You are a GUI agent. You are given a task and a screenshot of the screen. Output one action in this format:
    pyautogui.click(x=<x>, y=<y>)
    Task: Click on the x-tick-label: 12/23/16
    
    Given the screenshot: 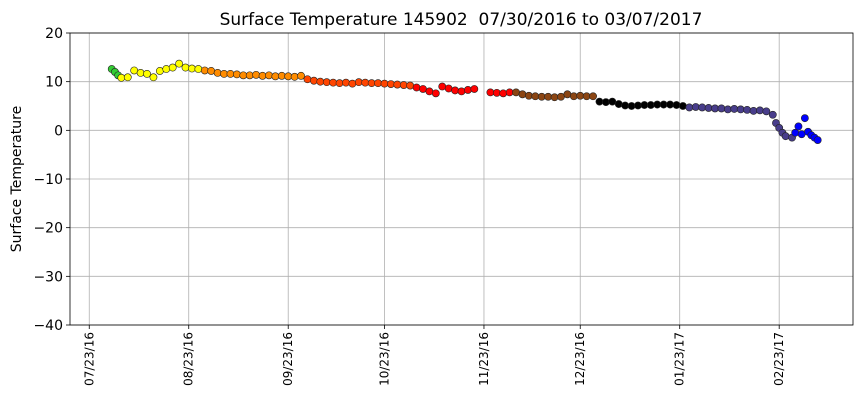 What is the action you would take?
    pyautogui.click(x=580, y=359)
    